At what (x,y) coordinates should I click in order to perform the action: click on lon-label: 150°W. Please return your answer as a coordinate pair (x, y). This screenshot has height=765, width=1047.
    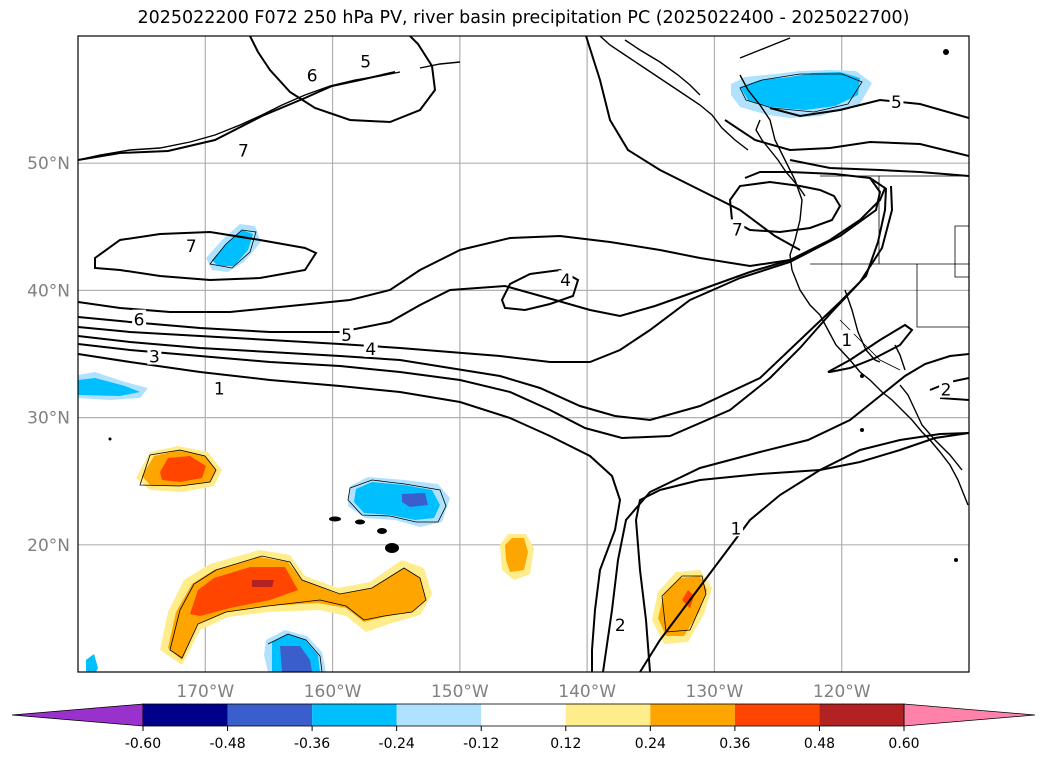
    Looking at the image, I should click on (460, 692).